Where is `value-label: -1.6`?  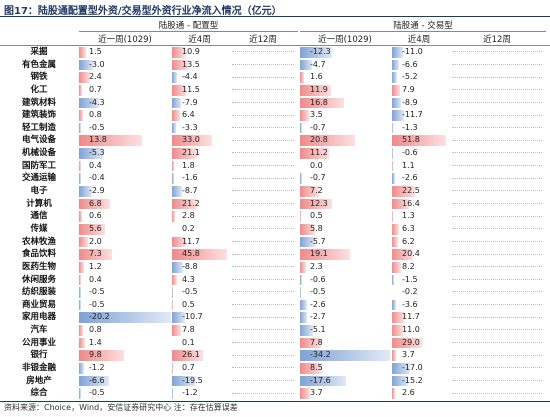
value-label: -1.6 is located at coordinates (190, 178).